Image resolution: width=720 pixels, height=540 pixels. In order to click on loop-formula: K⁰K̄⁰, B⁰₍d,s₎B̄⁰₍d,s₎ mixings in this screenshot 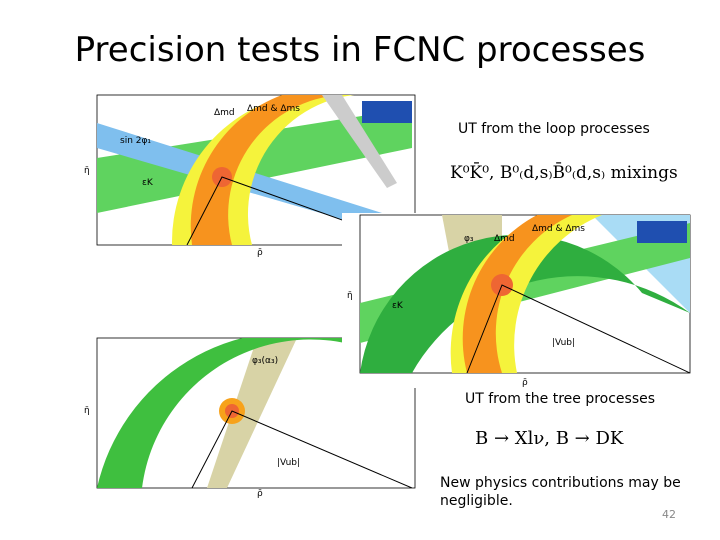, I will do `click(564, 173)`.